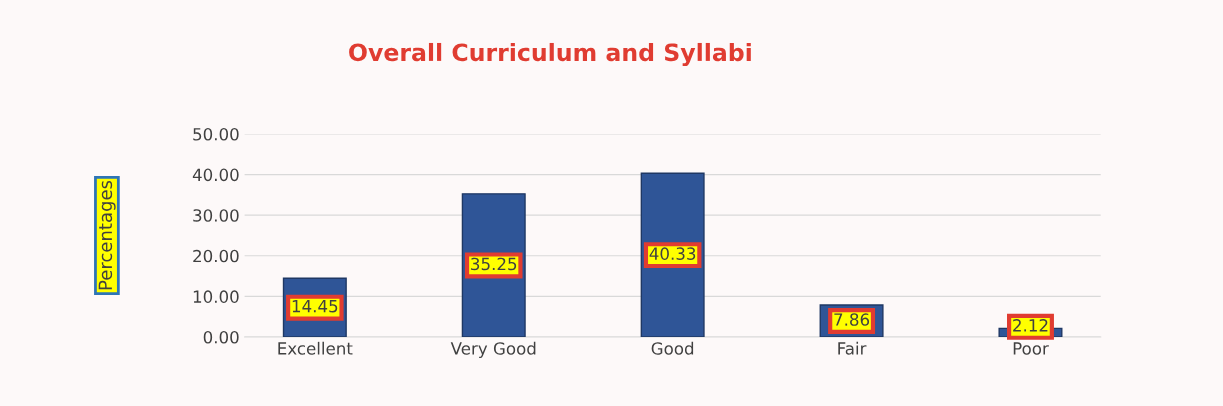  Describe the element at coordinates (494, 264) in the screenshot. I see `data-label: 35.25` at that location.